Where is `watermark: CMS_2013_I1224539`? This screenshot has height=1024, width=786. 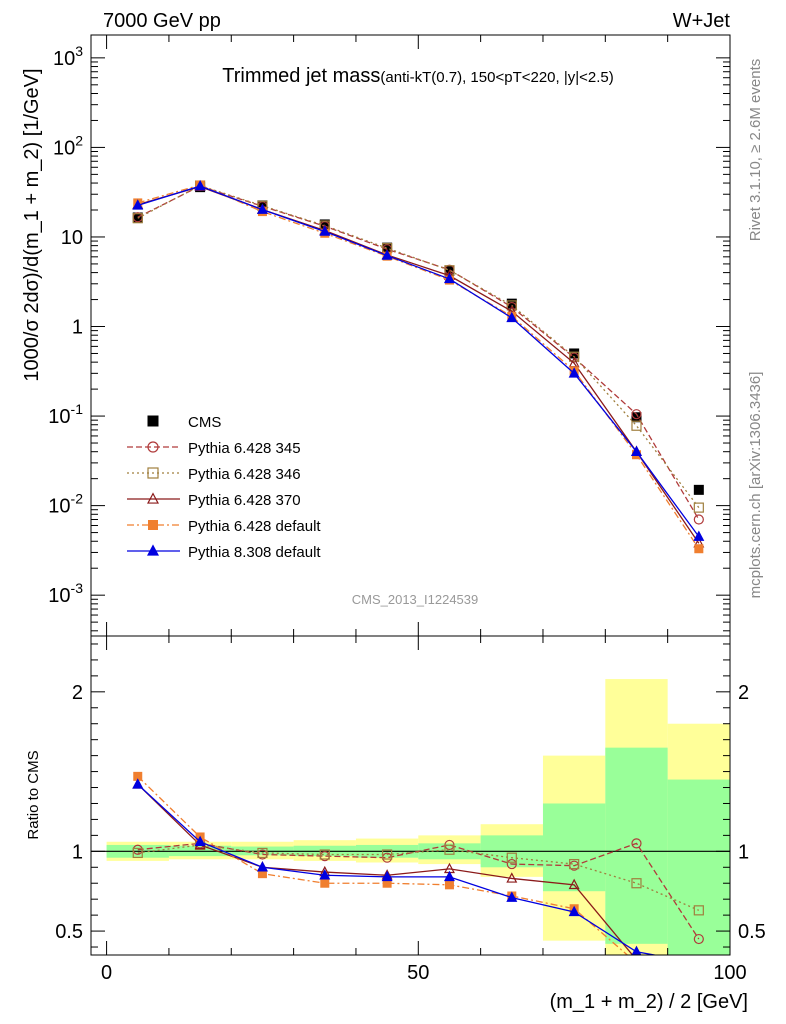
watermark: CMS_2013_I1224539 is located at coordinates (415, 599).